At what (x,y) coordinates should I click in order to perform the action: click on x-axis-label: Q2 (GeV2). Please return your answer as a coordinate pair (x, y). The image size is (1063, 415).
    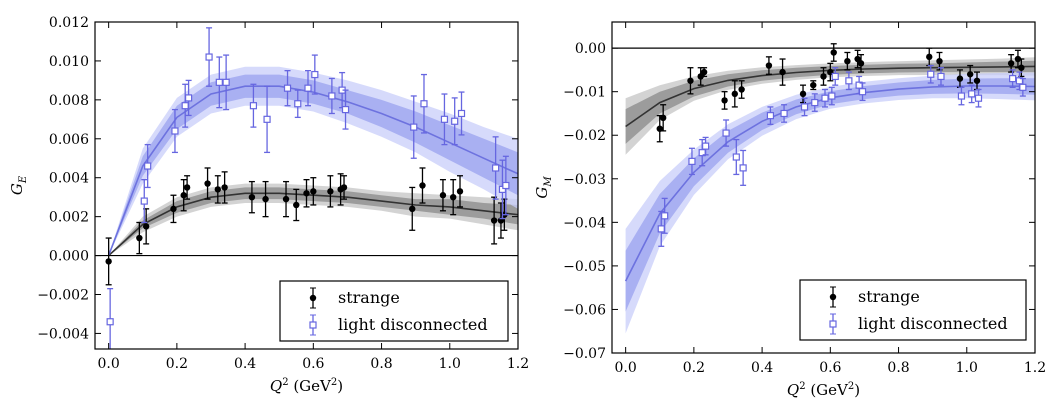
    Looking at the image, I should click on (823, 390).